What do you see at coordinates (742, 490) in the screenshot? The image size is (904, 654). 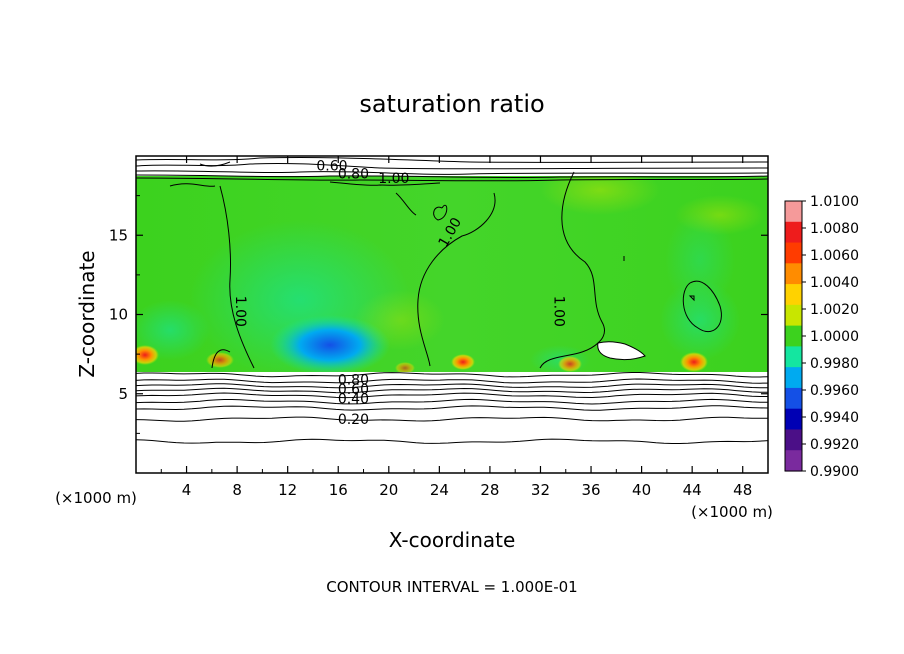 I see `x-tick-label: 48` at bounding box center [742, 490].